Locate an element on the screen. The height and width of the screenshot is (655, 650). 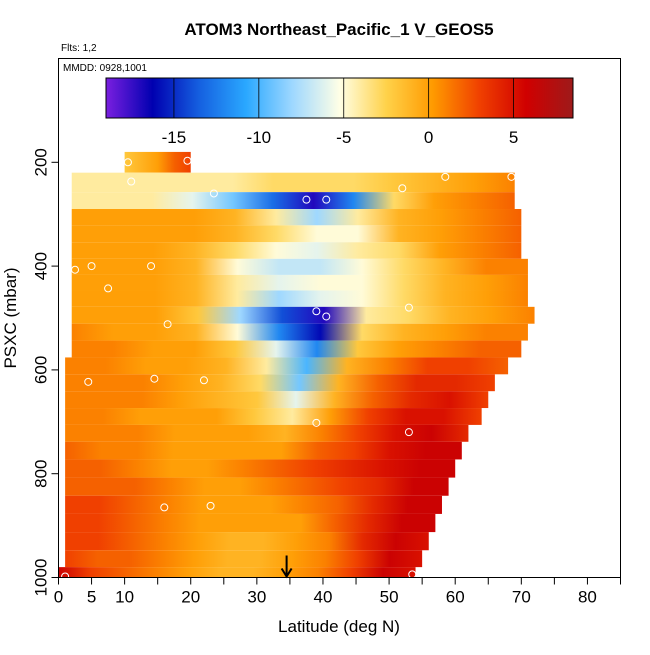
x-axis-tick-label: 70 is located at coordinates (521, 597).